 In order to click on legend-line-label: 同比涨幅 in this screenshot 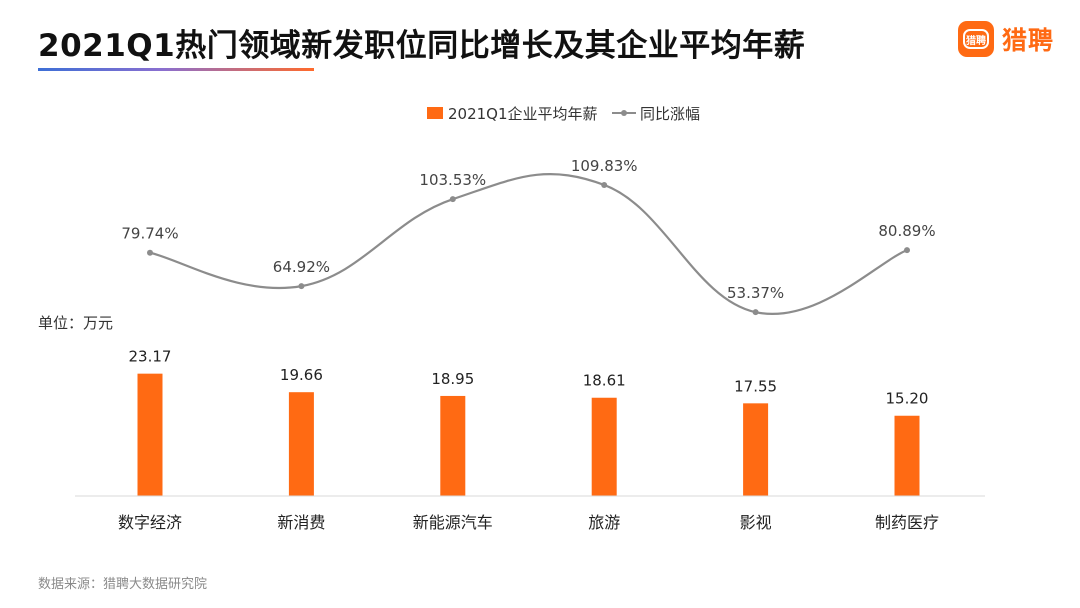, I will do `click(670, 114)`.